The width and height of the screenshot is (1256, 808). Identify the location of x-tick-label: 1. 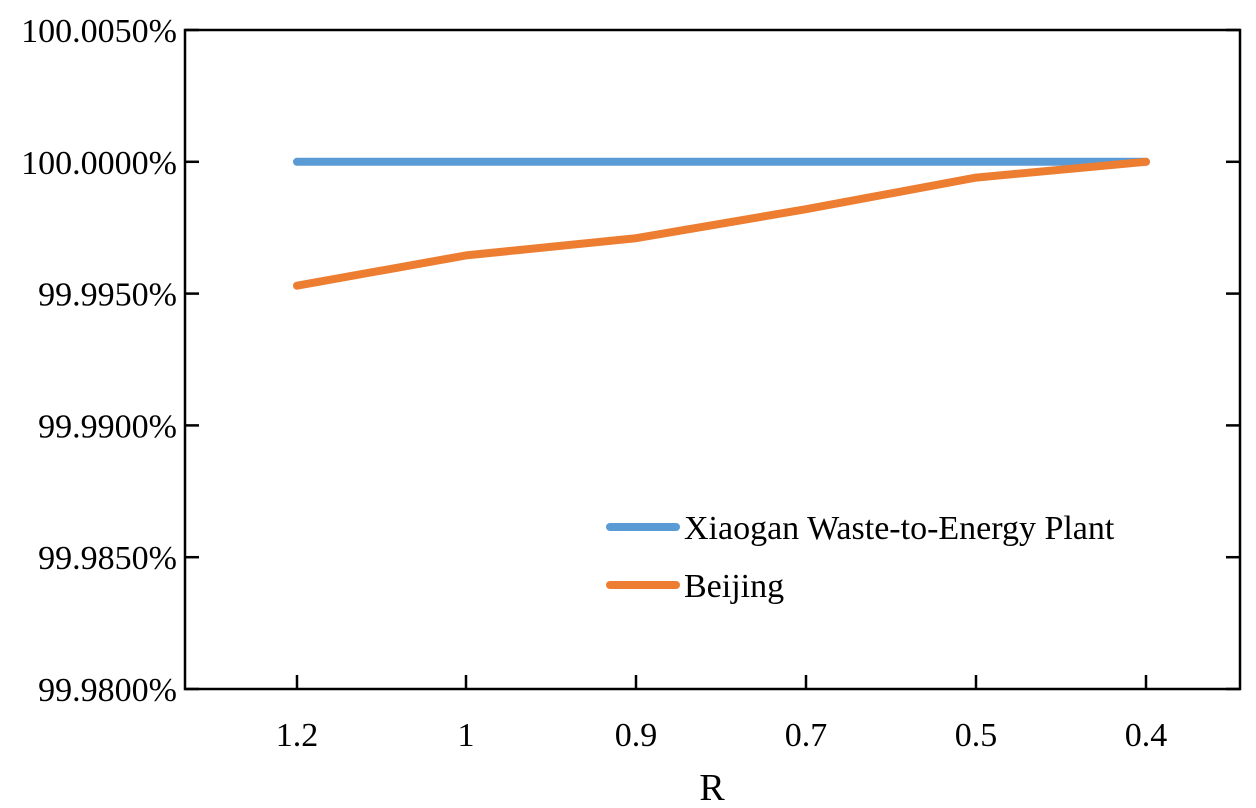
(466, 735).